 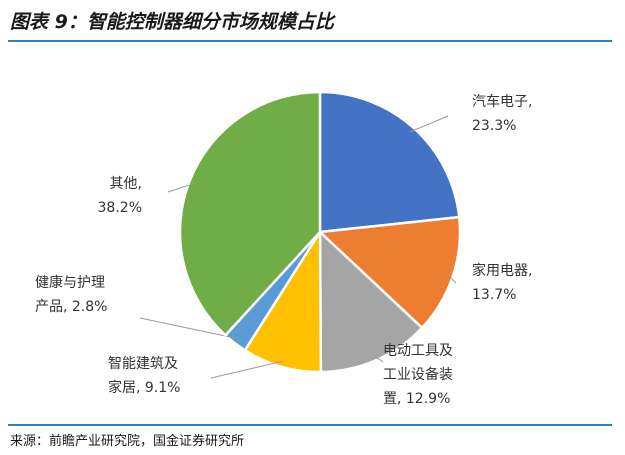 I want to click on slice-label: 智能建筑及家居, 9.1%, so click(x=144, y=376).